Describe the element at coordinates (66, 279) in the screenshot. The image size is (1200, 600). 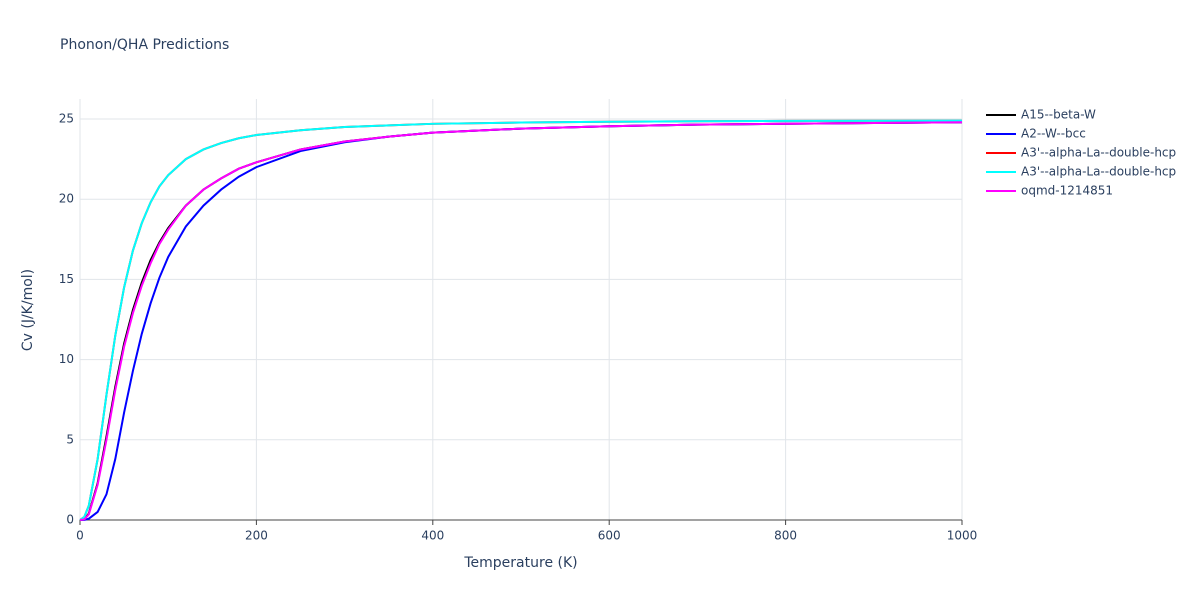
I see `y-tick-label: 15` at that location.